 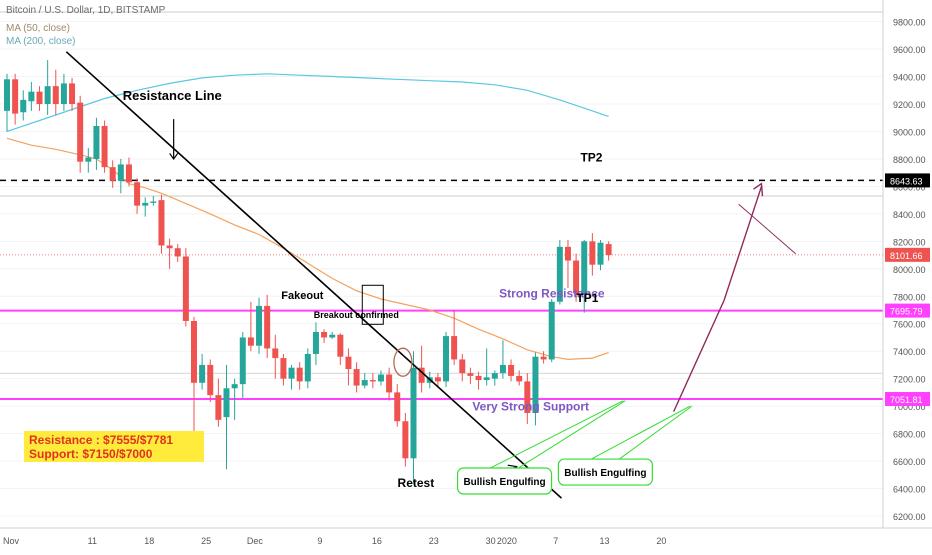 I want to click on annotation-label: Resistance Line, so click(x=172, y=95).